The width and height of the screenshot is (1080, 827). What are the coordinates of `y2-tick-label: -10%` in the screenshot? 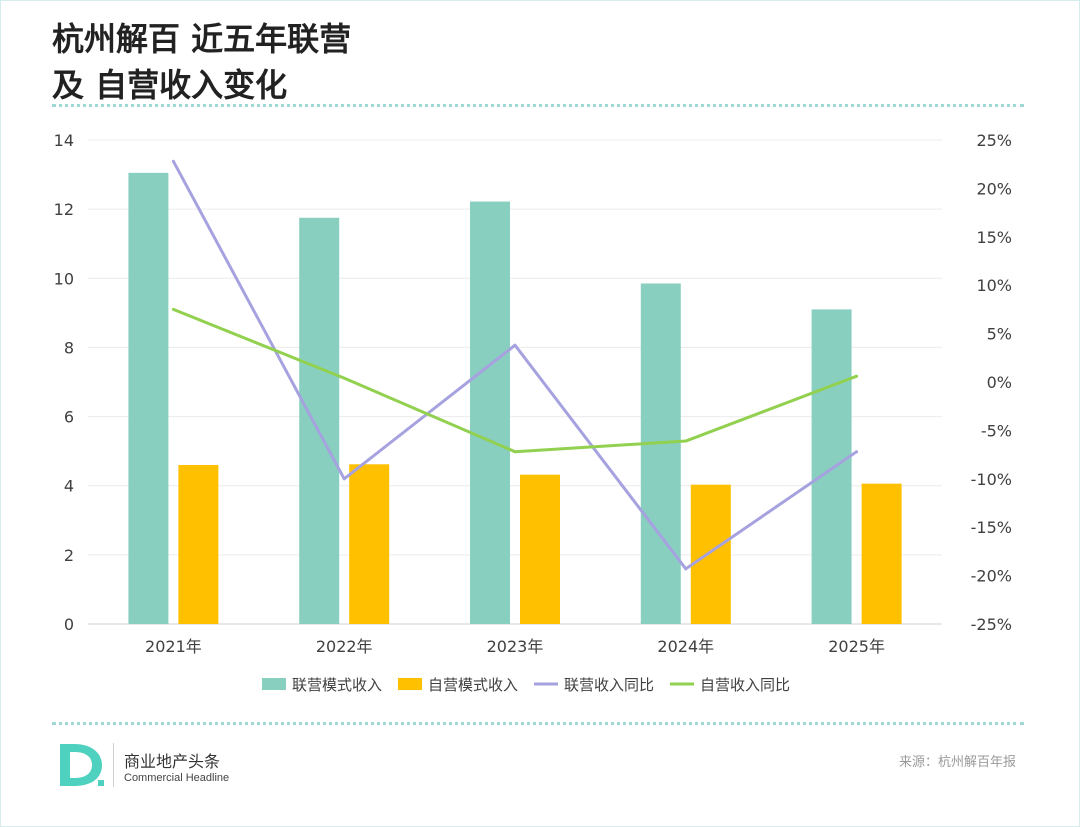 It's located at (991, 479).